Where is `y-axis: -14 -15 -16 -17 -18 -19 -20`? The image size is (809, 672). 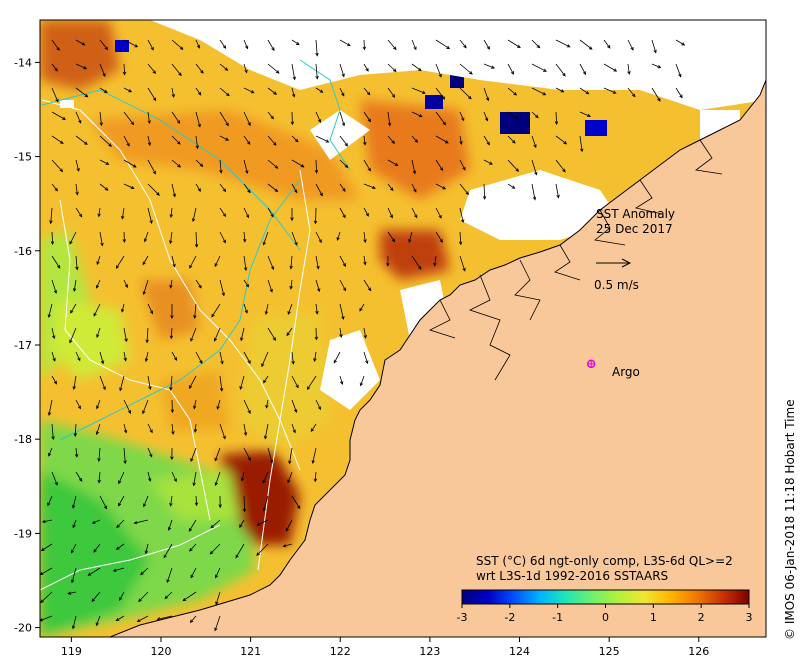 y-axis: -14 -15 -16 -17 -18 -19 -20 is located at coordinates (27, 345).